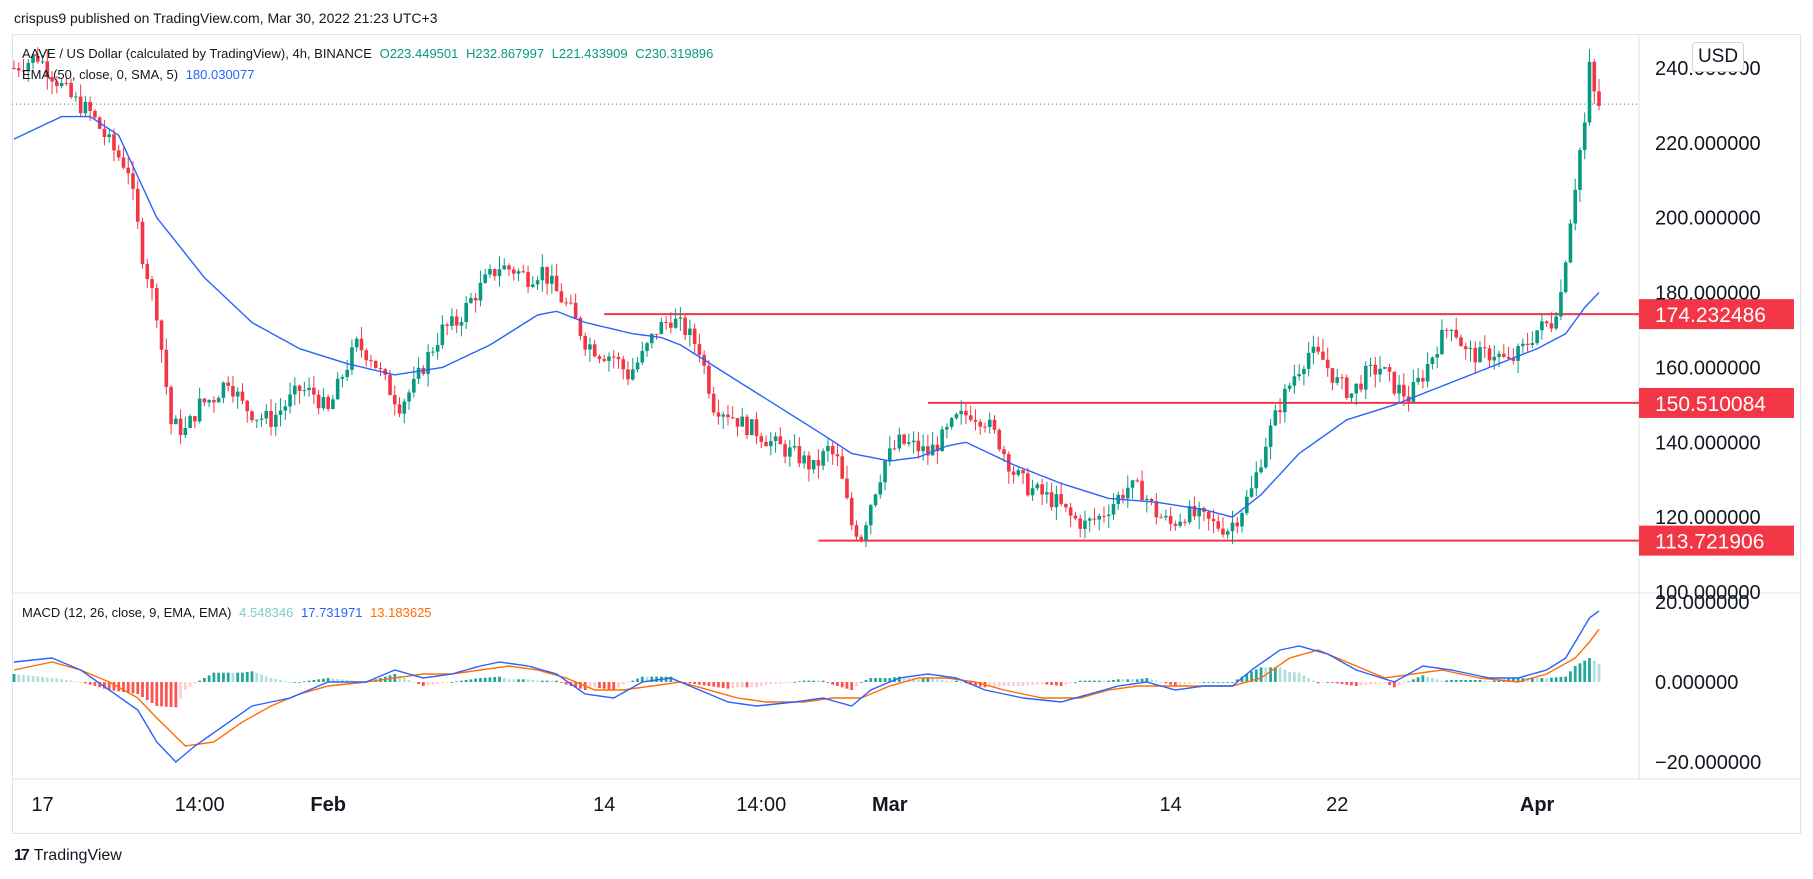  What do you see at coordinates (1702, 603) in the screenshot?
I see `macd-axis-tick: 20.000000` at bounding box center [1702, 603].